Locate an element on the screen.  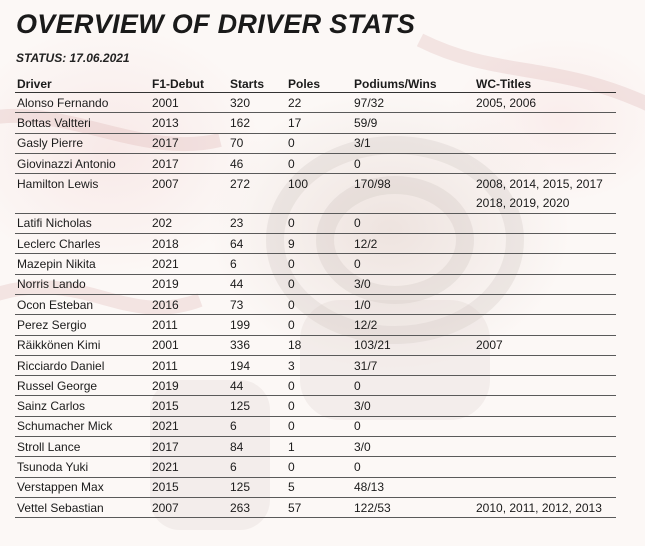
poles-cell: 17 is located at coordinates (319, 123).